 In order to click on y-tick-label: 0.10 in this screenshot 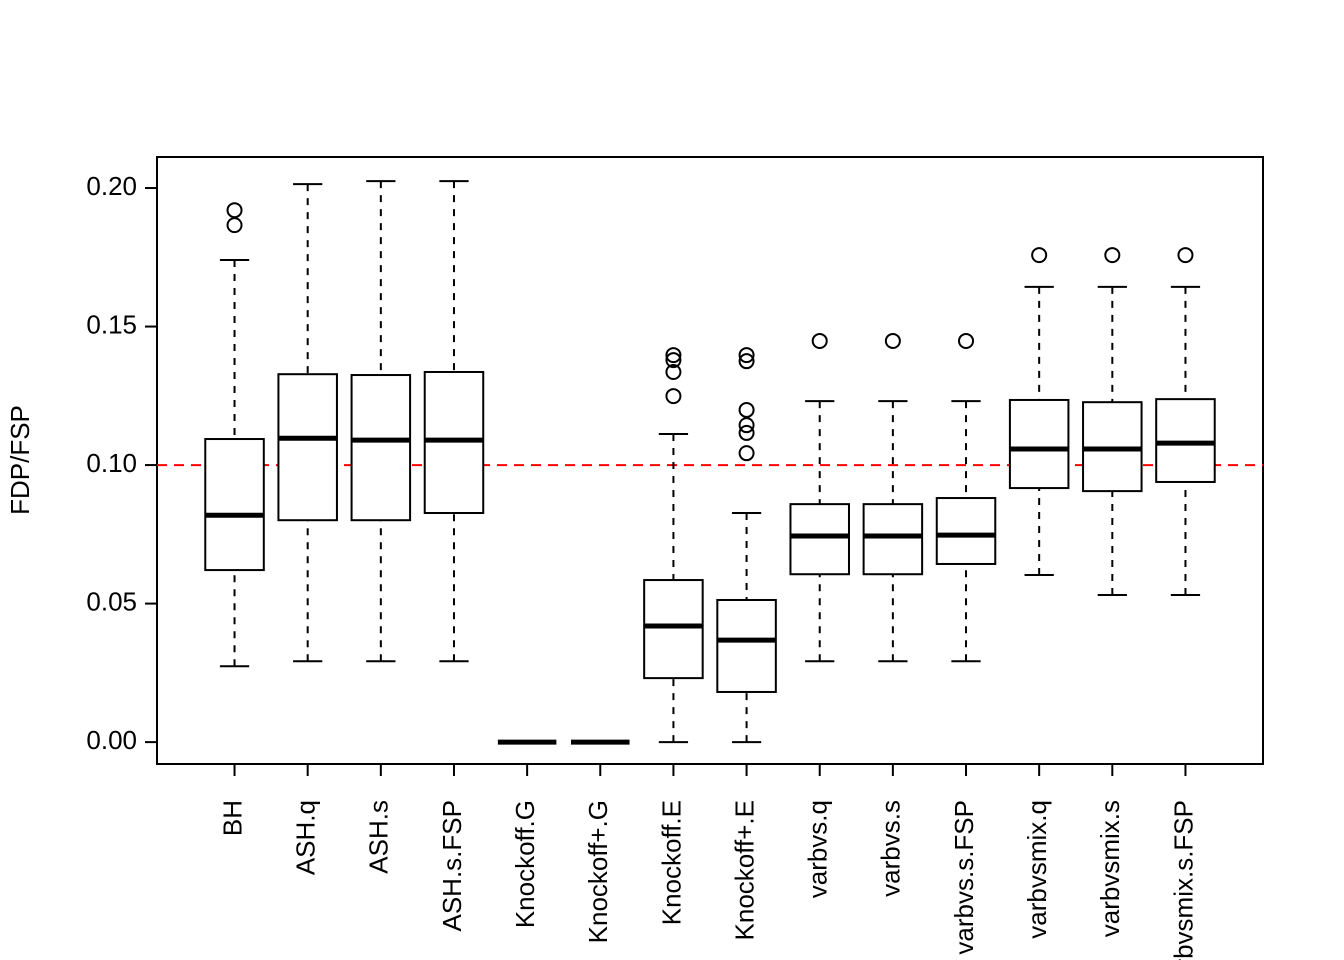, I will do `click(111, 463)`.